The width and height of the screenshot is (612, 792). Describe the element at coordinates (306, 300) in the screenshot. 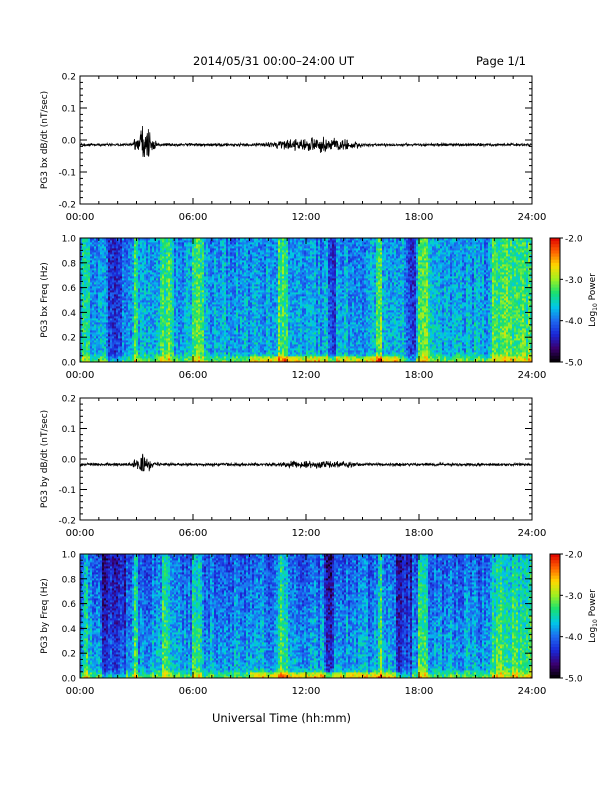

I see `spectrogram-cells` at that location.